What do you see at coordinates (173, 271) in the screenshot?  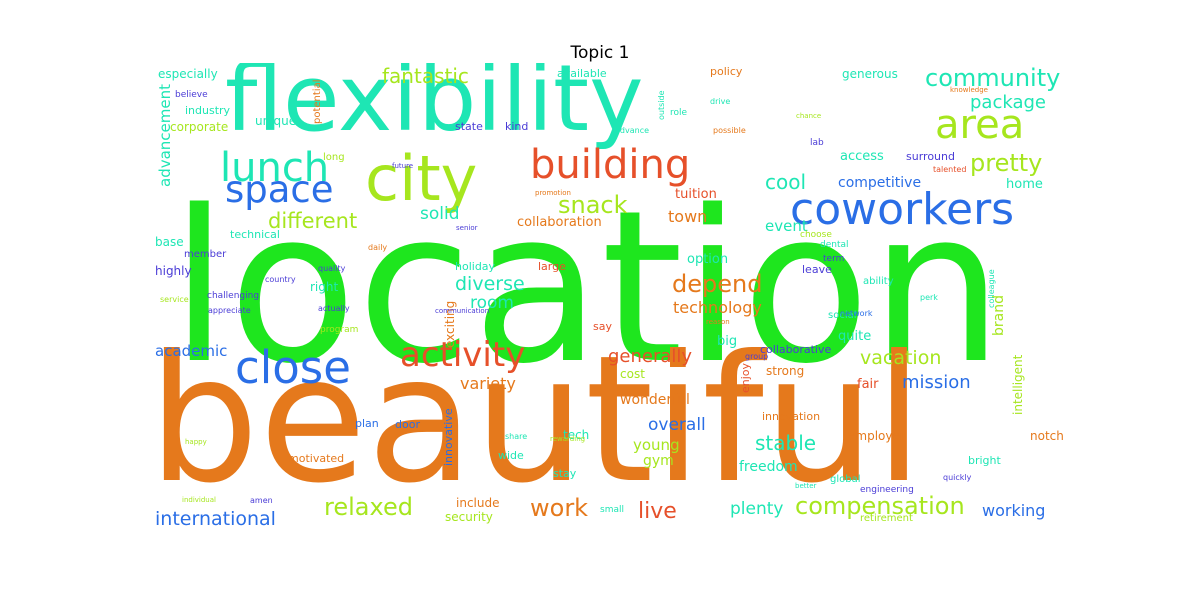 I see `word-highly: highly` at bounding box center [173, 271].